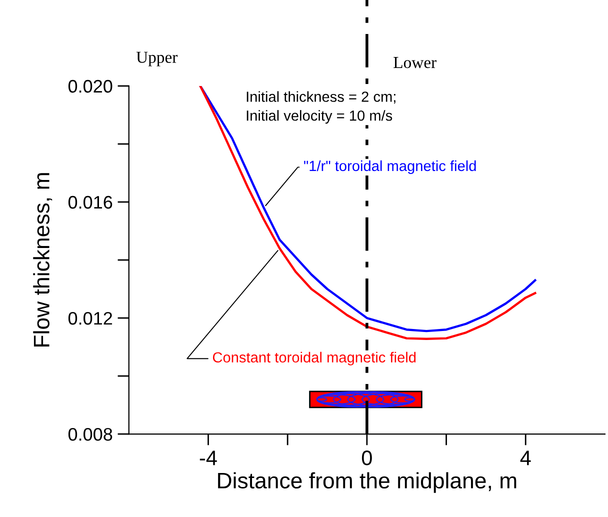  Describe the element at coordinates (367, 482) in the screenshot. I see `x-axis-title: Distance from the midplane, m` at that location.